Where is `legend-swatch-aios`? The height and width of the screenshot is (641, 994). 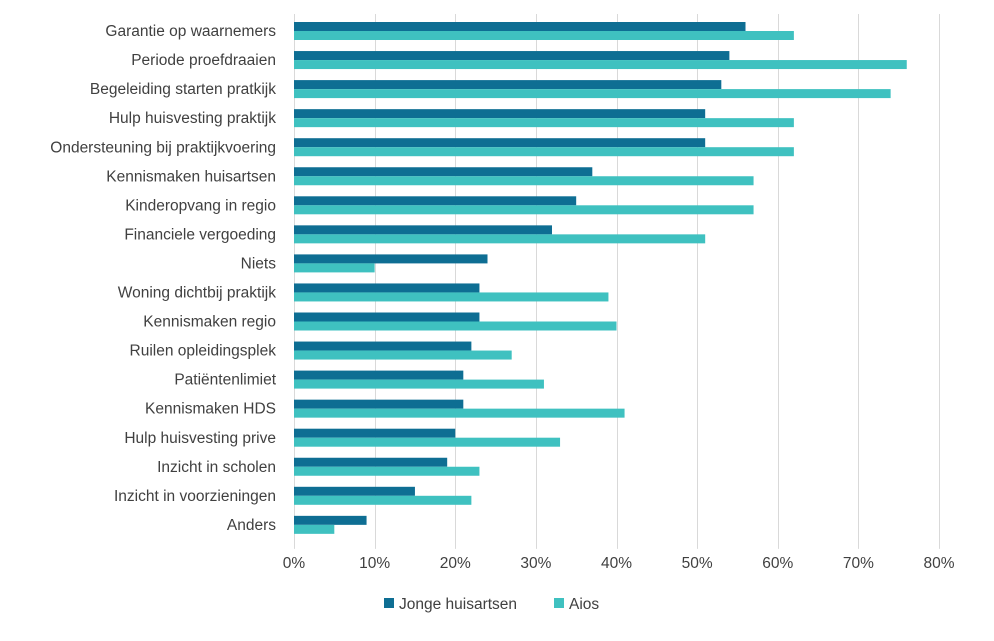
legend-swatch-aios is located at coordinates (559, 603).